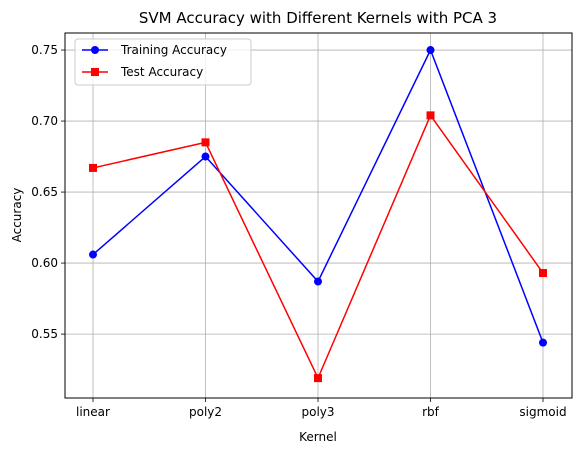  What do you see at coordinates (205, 412) in the screenshot?
I see `x-tick-label: poly2` at bounding box center [205, 412].